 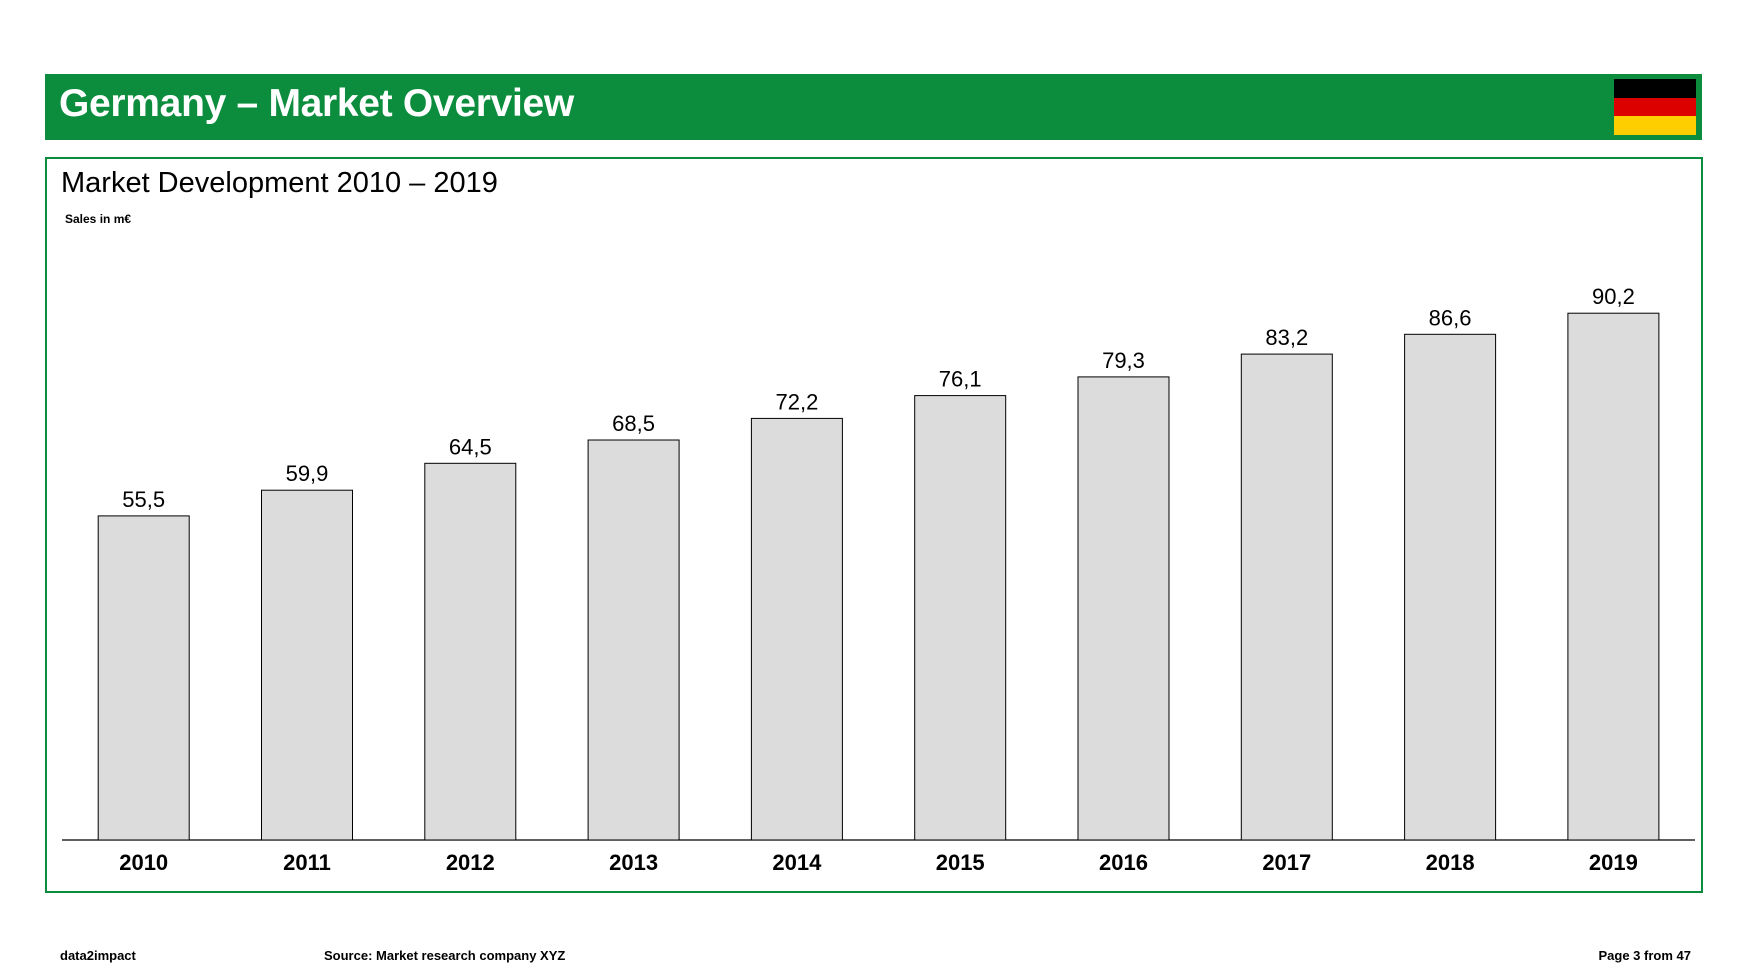 What do you see at coordinates (633, 423) in the screenshot?
I see `value-label-2013: 68,5` at bounding box center [633, 423].